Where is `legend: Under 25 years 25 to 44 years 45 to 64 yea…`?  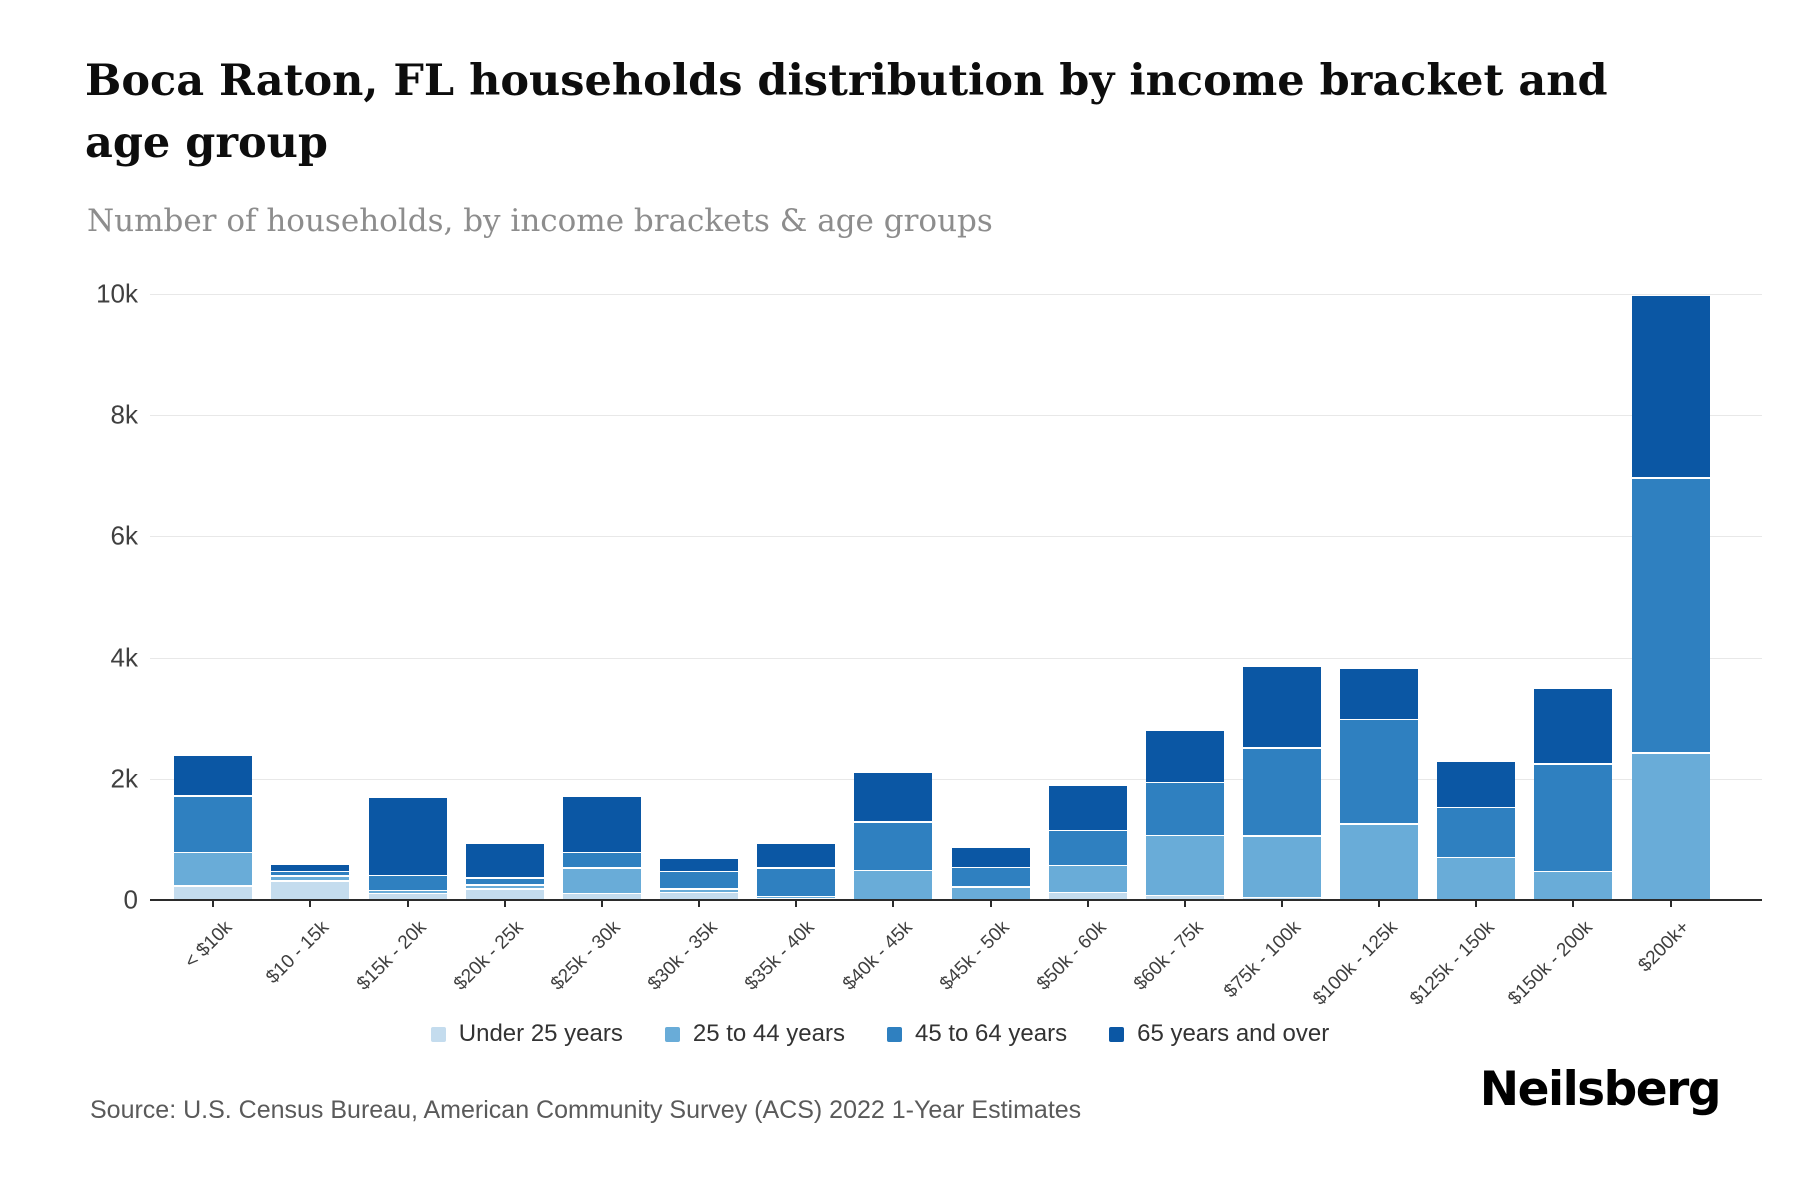 legend: Under 25 years 25 to 44 years 45 to 64 yea… is located at coordinates (880, 1034).